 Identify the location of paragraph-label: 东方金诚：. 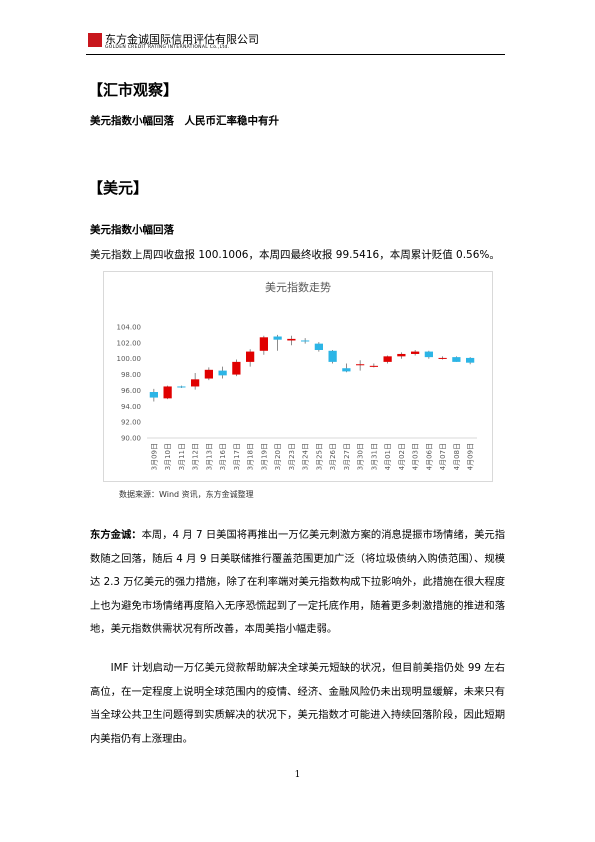
(116, 535).